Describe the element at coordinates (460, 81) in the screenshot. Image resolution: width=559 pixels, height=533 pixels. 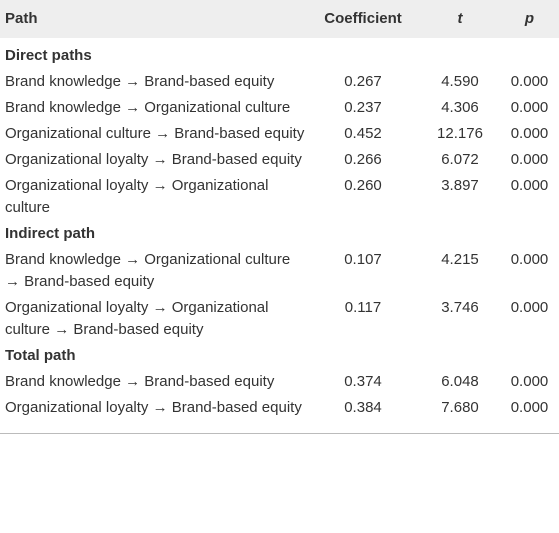
I see `value-cell: 4.590` at that location.